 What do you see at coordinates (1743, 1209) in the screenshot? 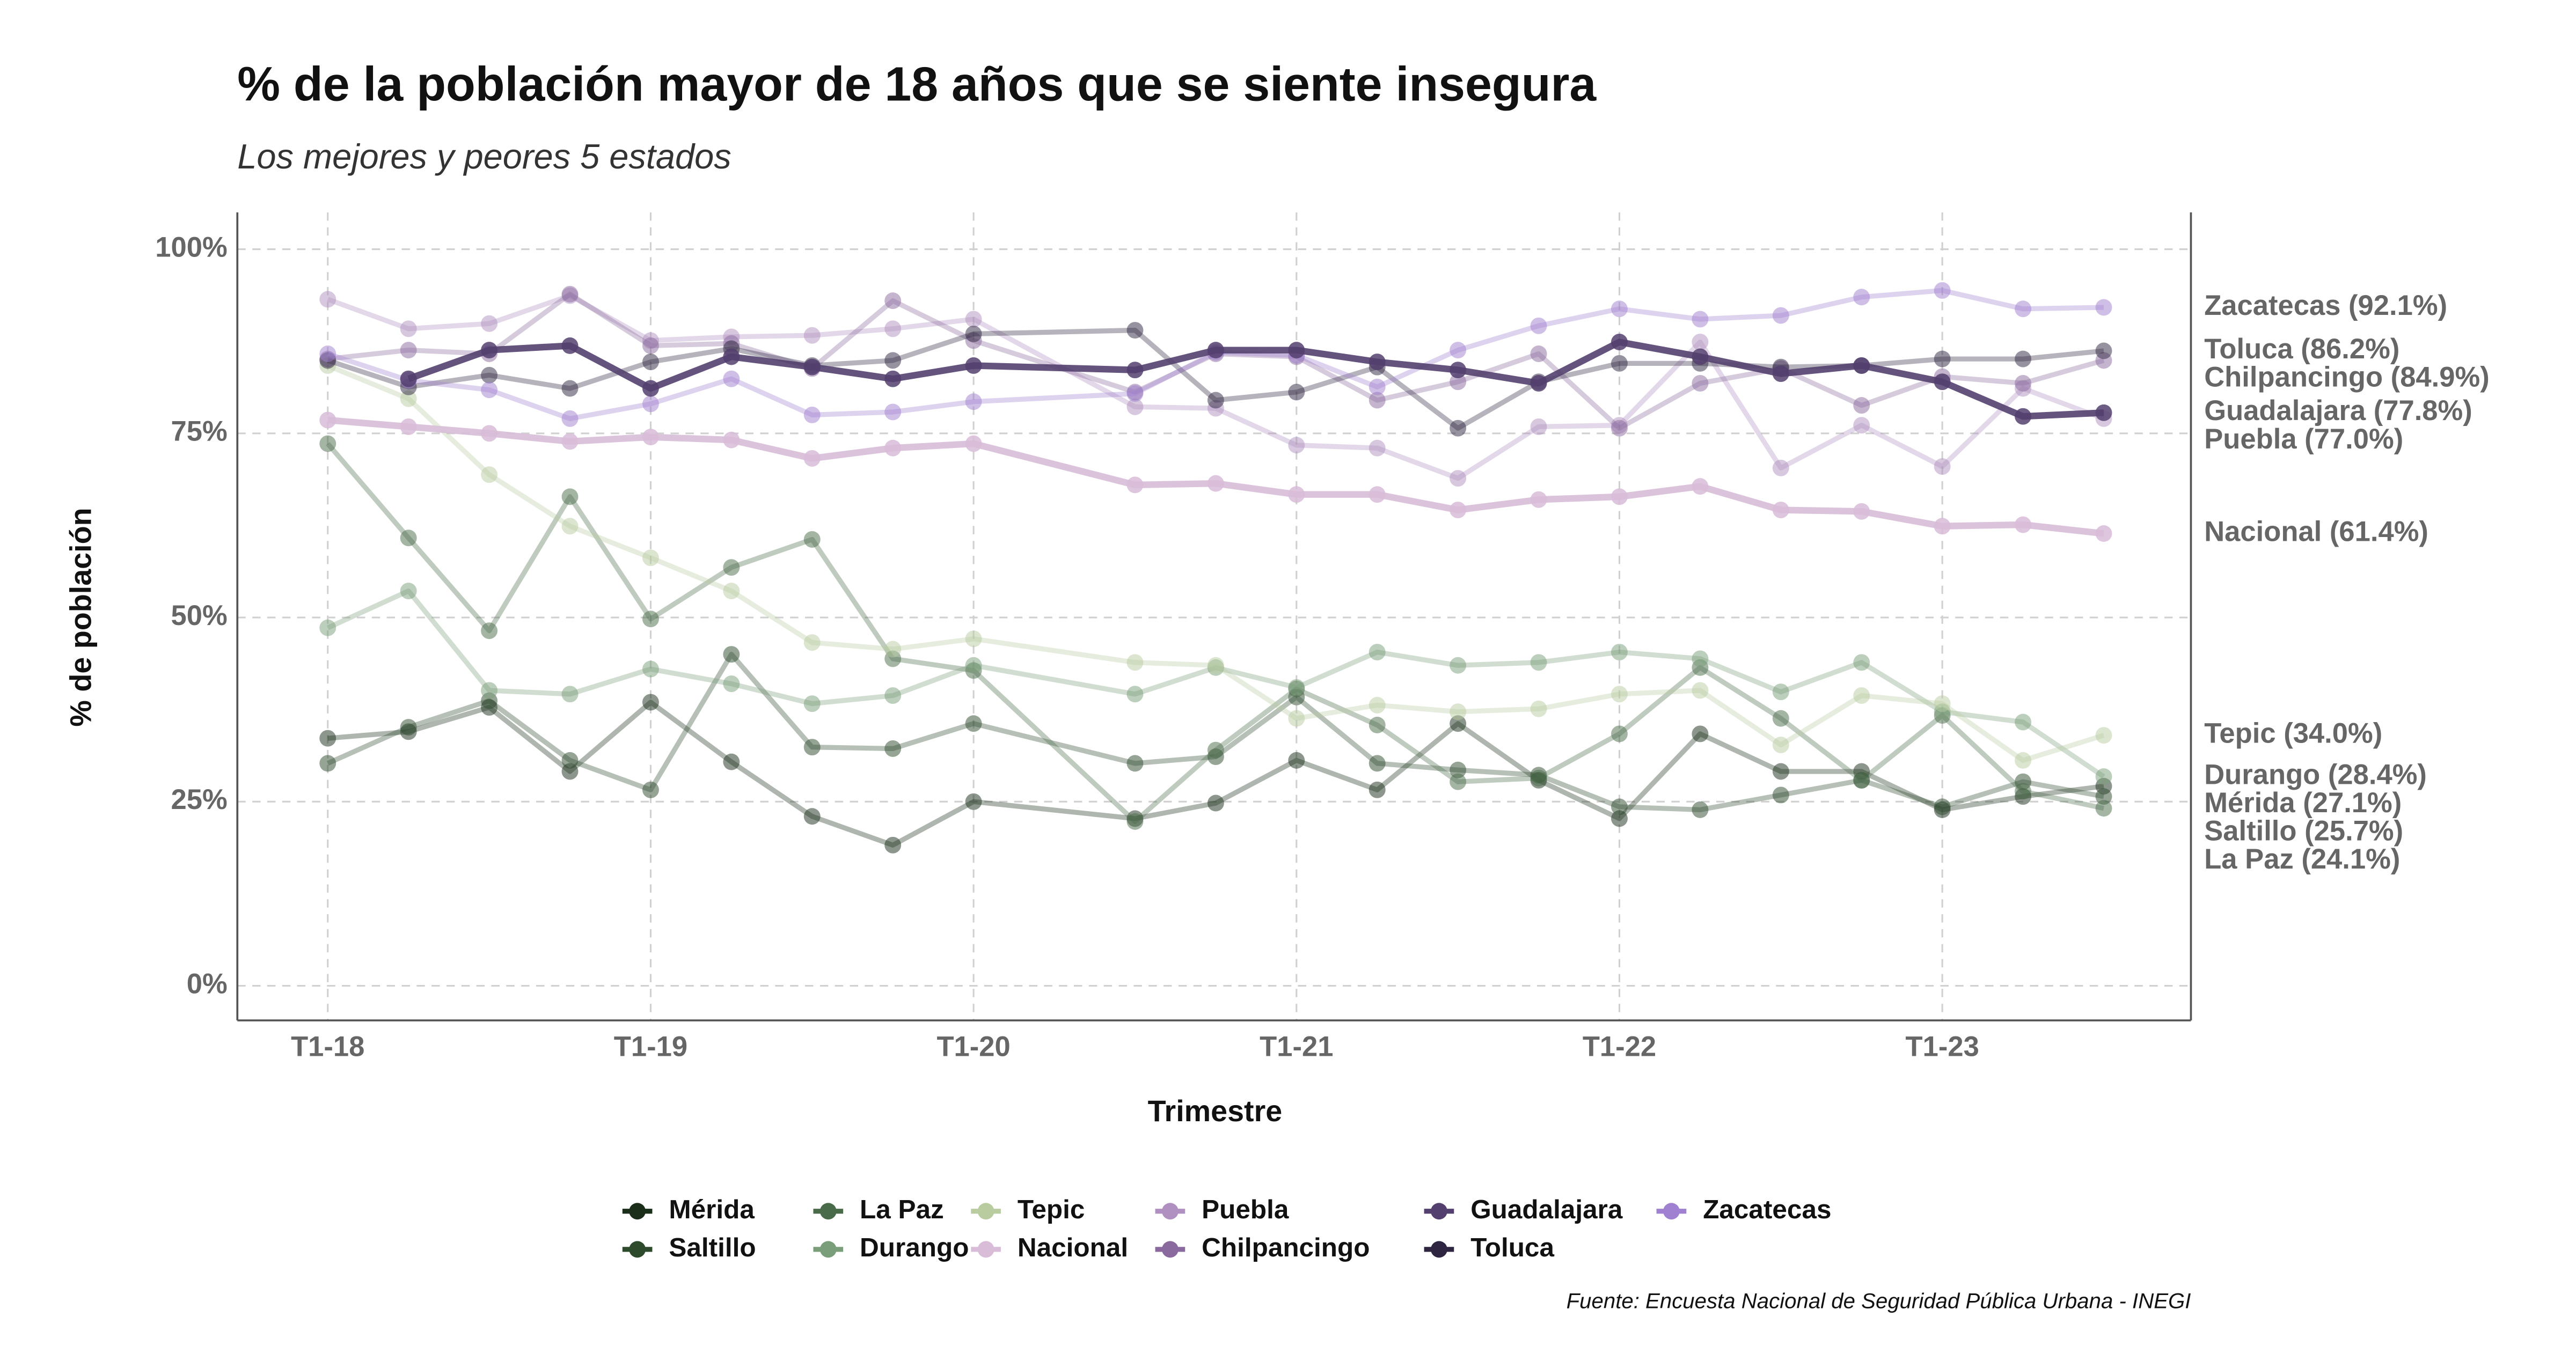
I see `legend-item: Zacatecas` at bounding box center [1743, 1209].